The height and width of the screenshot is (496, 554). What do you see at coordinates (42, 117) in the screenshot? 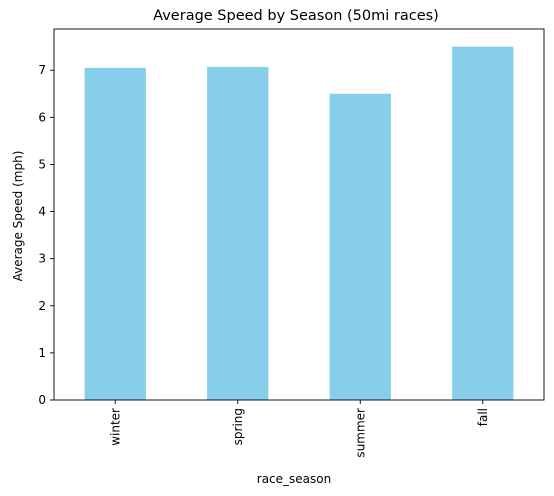
I see `y-tick-label: 6` at bounding box center [42, 117].